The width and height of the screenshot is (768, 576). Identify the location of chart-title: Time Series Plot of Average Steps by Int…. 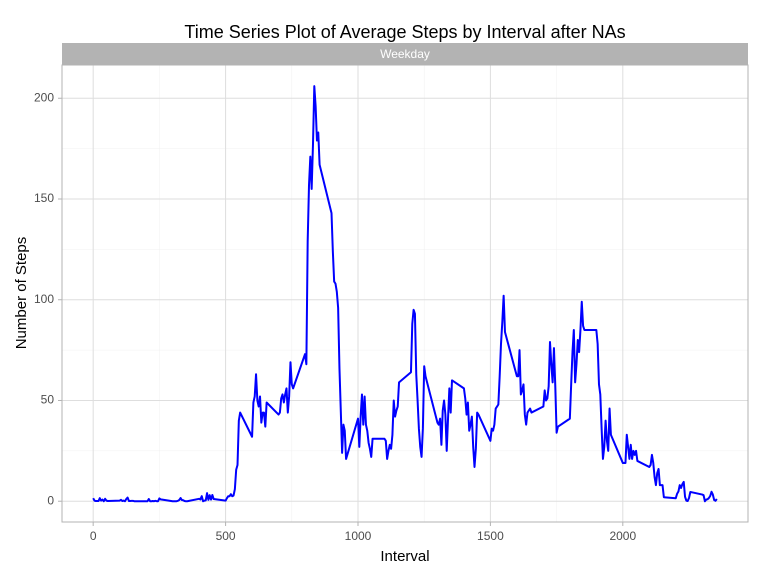
(404, 32).